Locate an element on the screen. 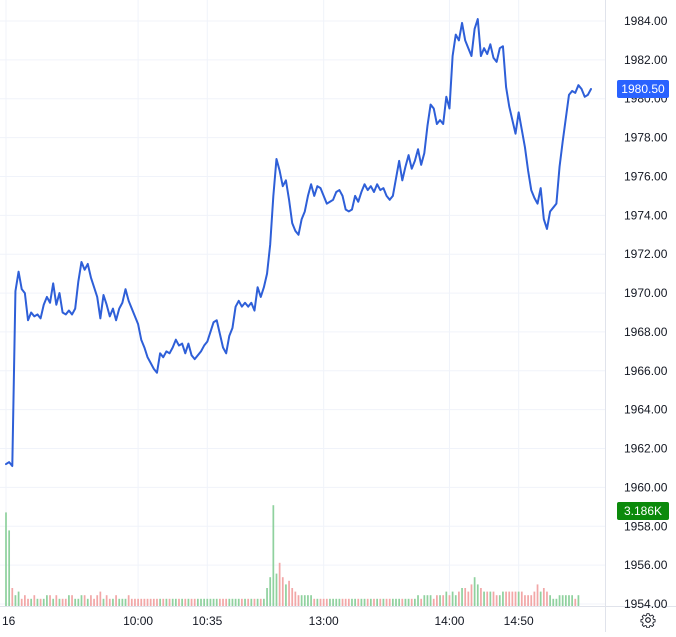  price-badge-label: 1980.50 is located at coordinates (643, 89).